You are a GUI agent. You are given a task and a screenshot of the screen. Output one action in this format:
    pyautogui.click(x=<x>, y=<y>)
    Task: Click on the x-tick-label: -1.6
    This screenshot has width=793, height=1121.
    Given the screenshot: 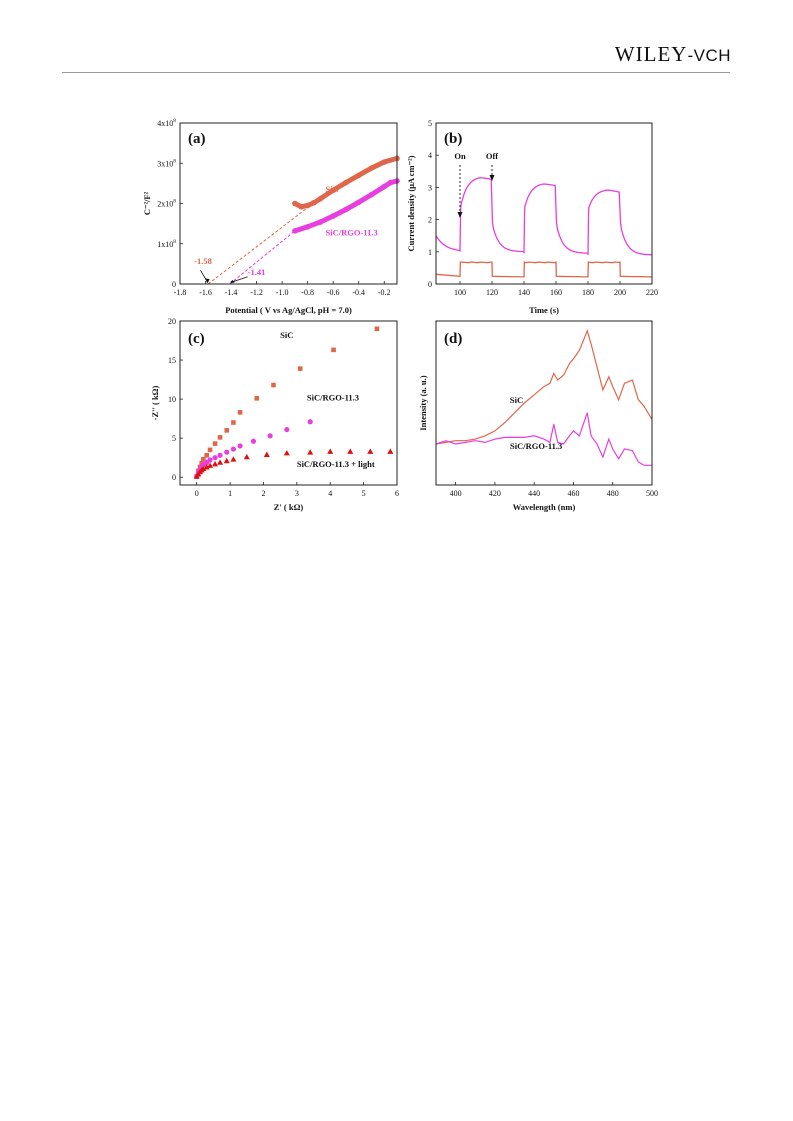 What is the action you would take?
    pyautogui.click(x=205, y=292)
    